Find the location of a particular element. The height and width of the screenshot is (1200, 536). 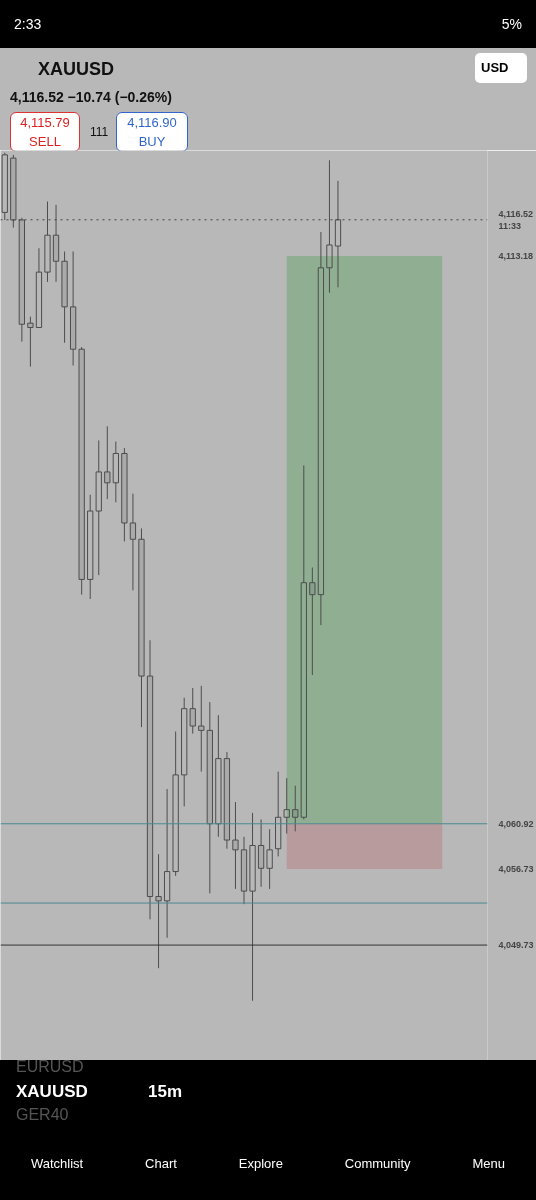

text: Menu is located at coordinates (488, 1164).